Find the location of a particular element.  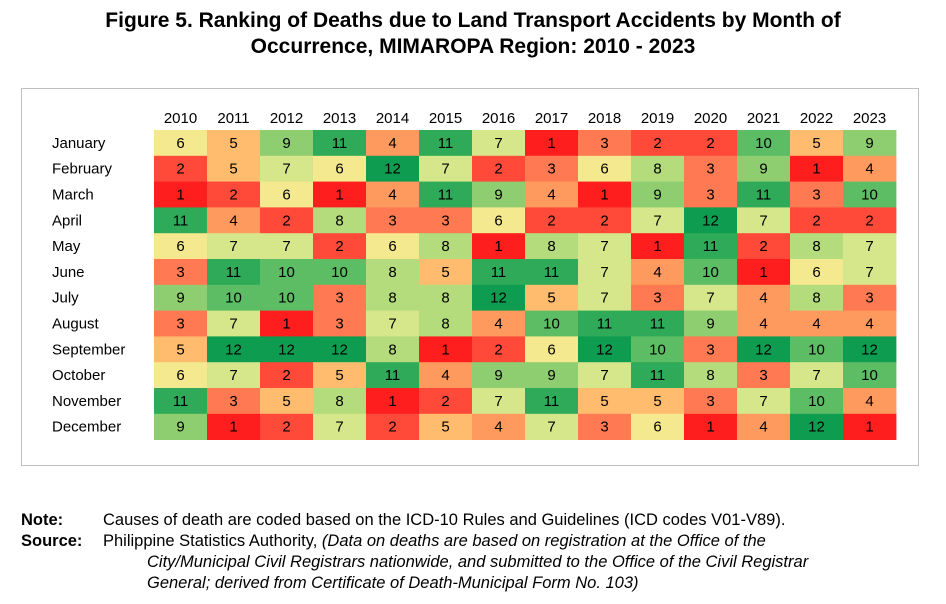

cell-value: 4 is located at coordinates (869, 401).